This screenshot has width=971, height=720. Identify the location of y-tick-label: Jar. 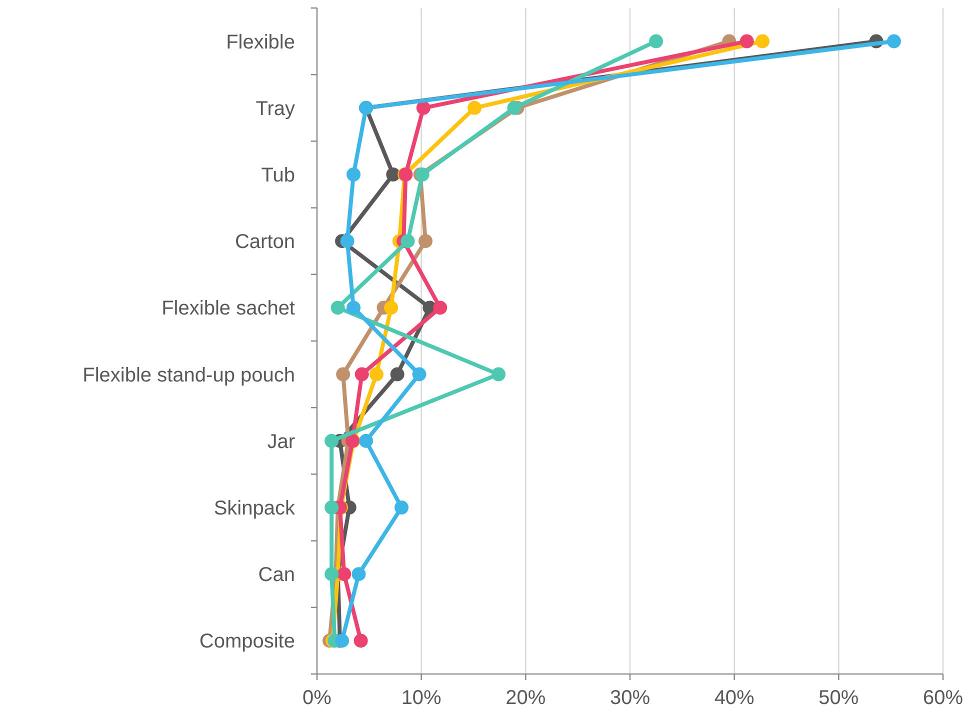
(281, 441).